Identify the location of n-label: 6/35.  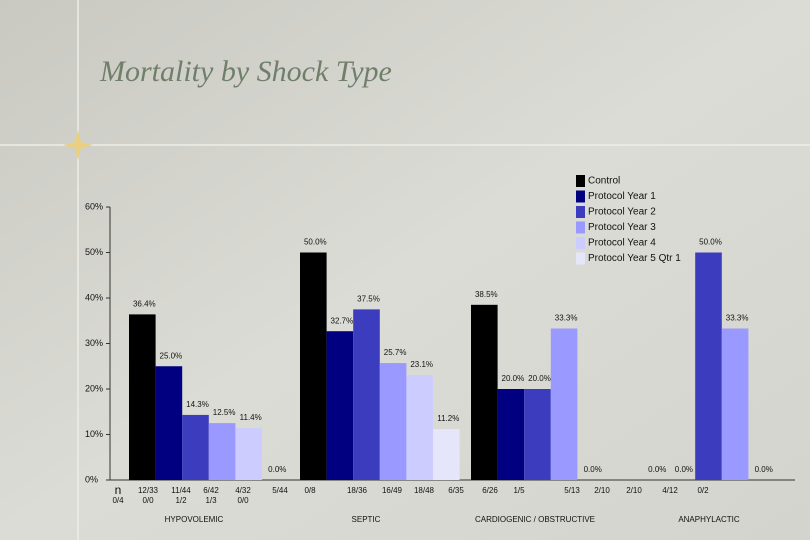
(456, 490).